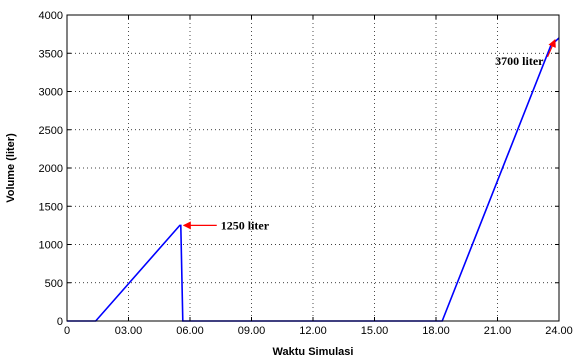 This screenshot has width=580, height=359. I want to click on y-tick-label: 1500, so click(51, 207).